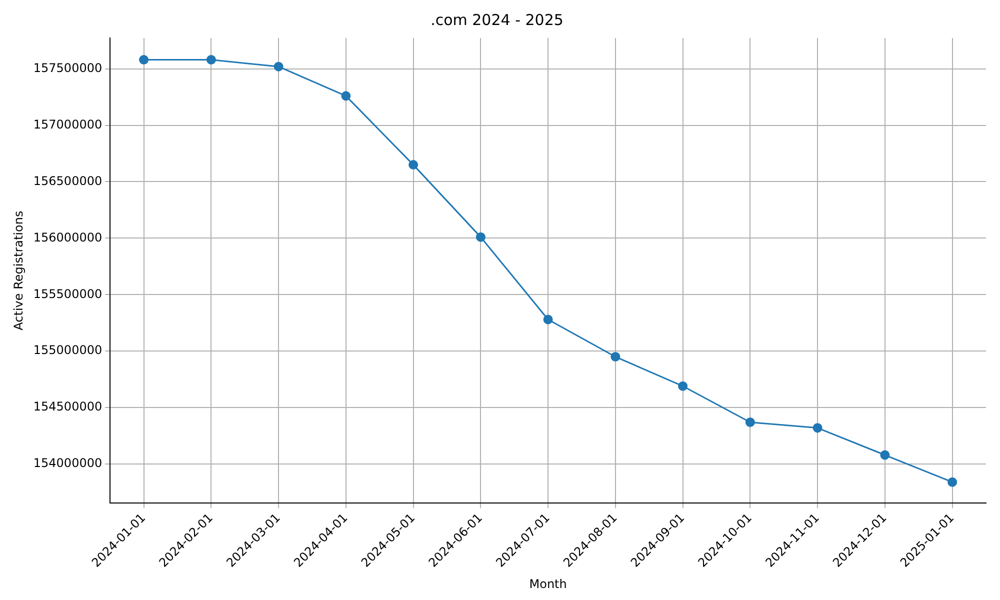 The image size is (1000, 600). Describe the element at coordinates (67, 67) in the screenshot. I see `y-tick-label: 157500000` at that location.